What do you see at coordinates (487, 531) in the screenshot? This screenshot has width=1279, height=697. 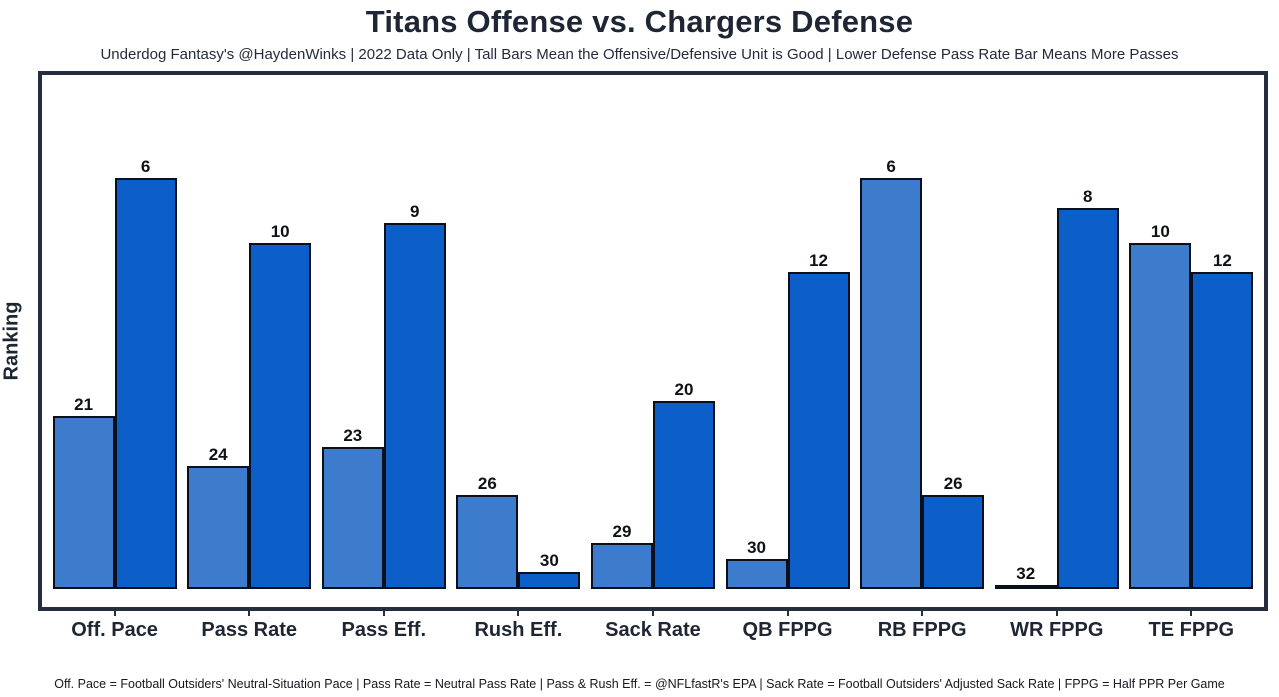 I see `titans-offense-bar: 26` at bounding box center [487, 531].